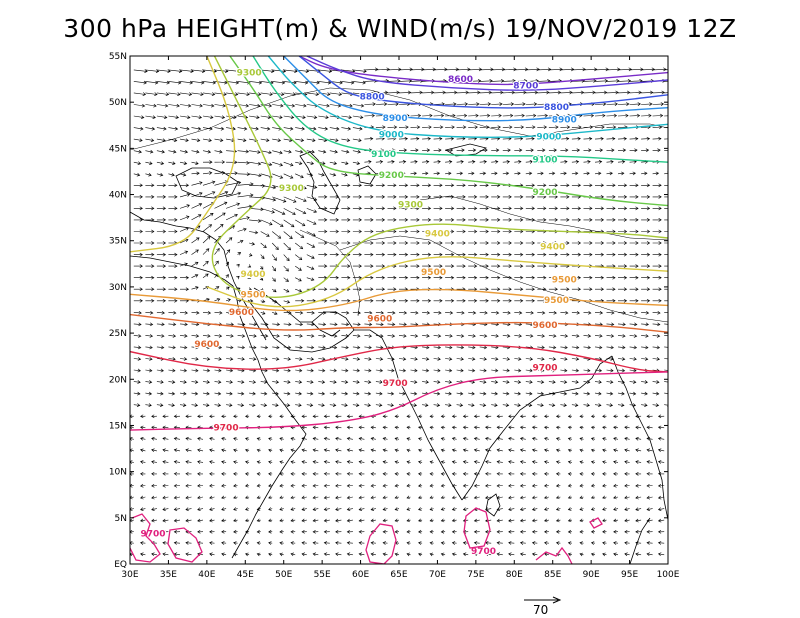  Describe the element at coordinates (207, 183) in the screenshot. I see `coastline-black-sea` at that location.